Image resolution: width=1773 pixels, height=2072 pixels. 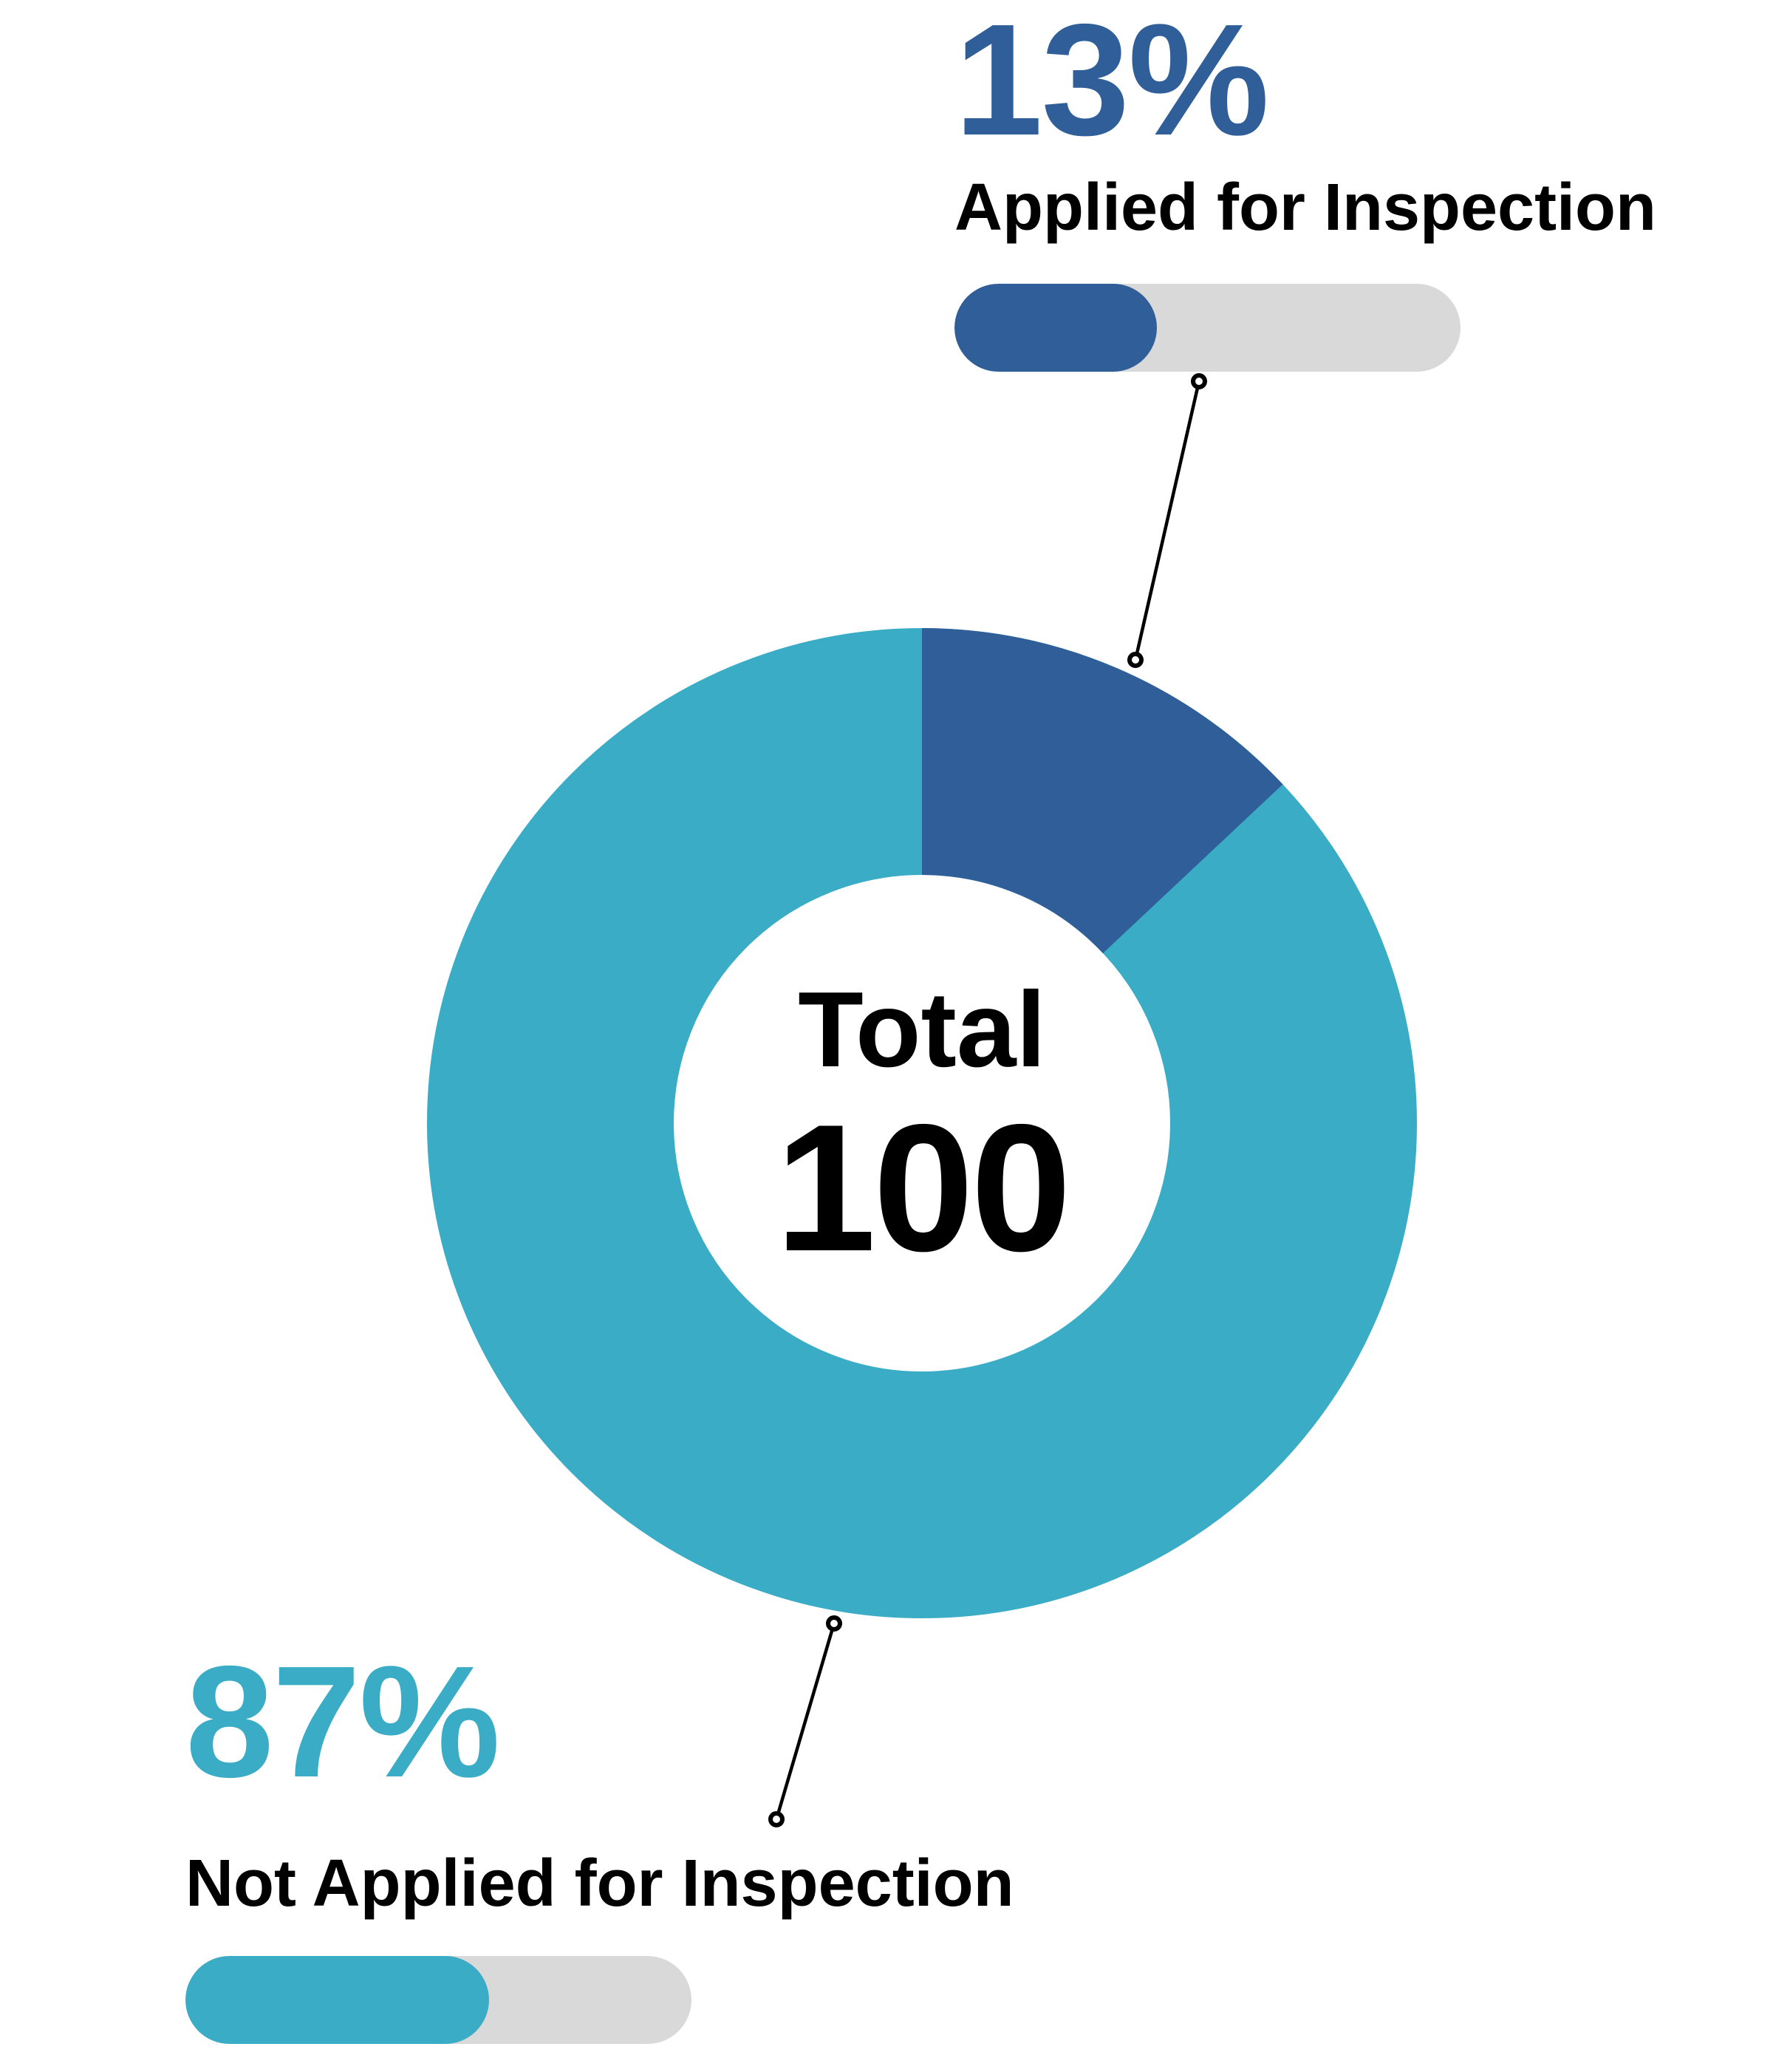 I want to click on leader-endpoint-top-icon, so click(x=1199, y=381).